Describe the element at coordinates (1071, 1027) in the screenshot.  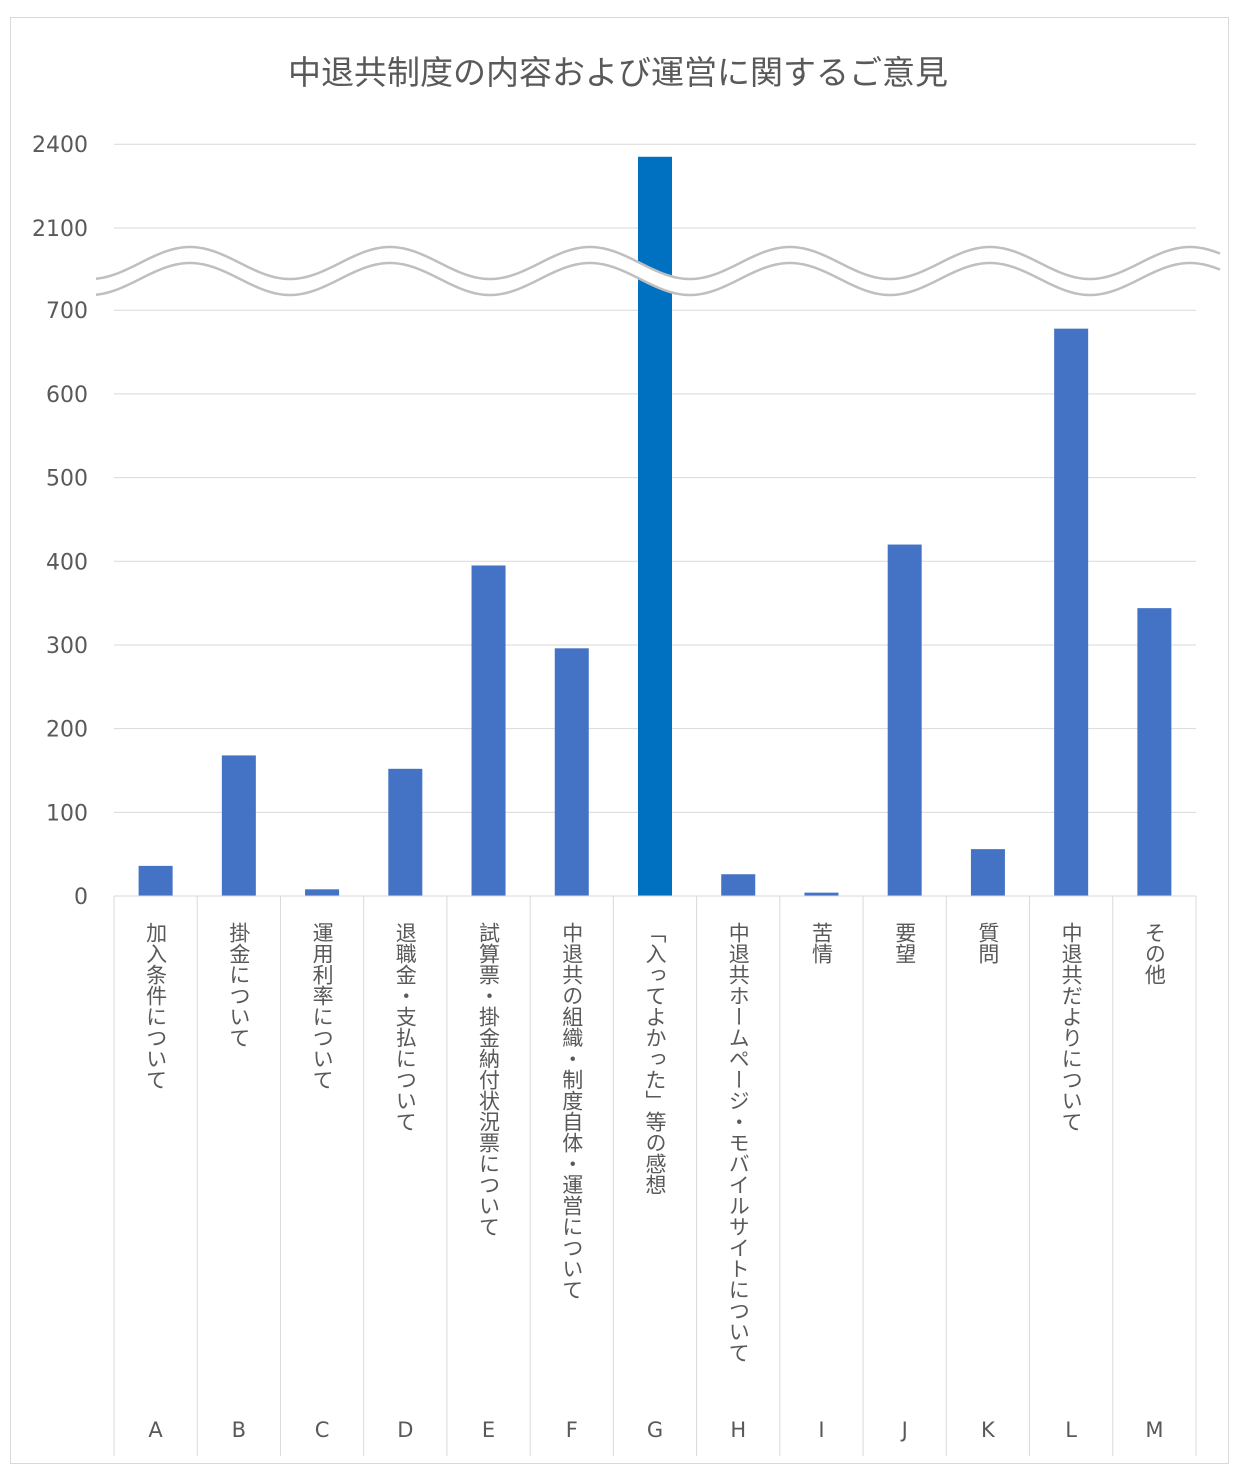
I see `x-category-description: 中退共だよりについて` at that location.